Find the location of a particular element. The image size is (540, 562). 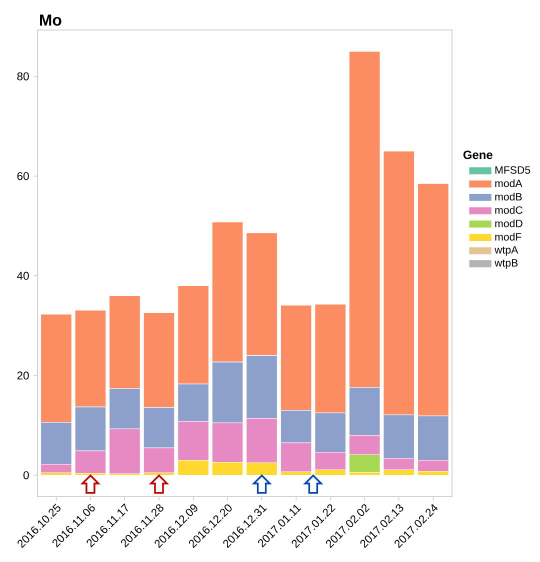

chart-title: Mo is located at coordinates (51, 20).